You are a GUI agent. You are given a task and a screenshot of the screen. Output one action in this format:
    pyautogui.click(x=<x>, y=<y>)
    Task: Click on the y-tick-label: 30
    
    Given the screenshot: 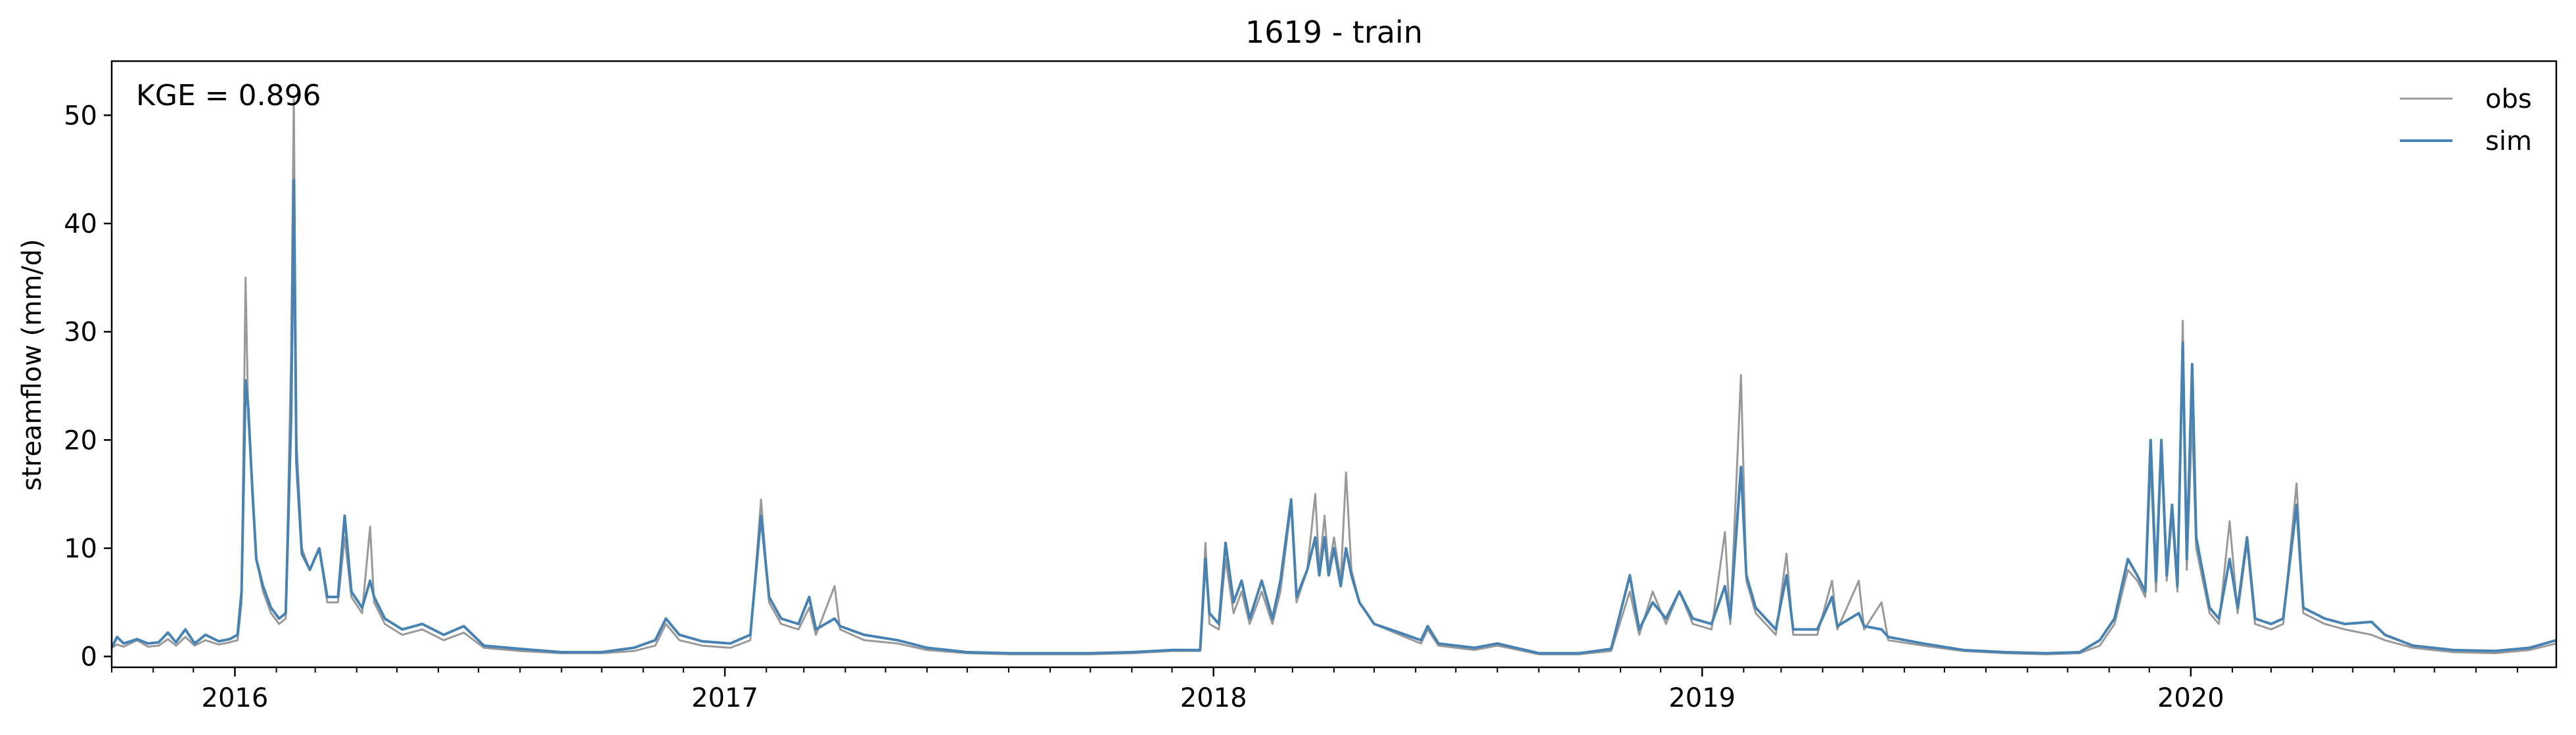 What is the action you would take?
    pyautogui.click(x=81, y=333)
    